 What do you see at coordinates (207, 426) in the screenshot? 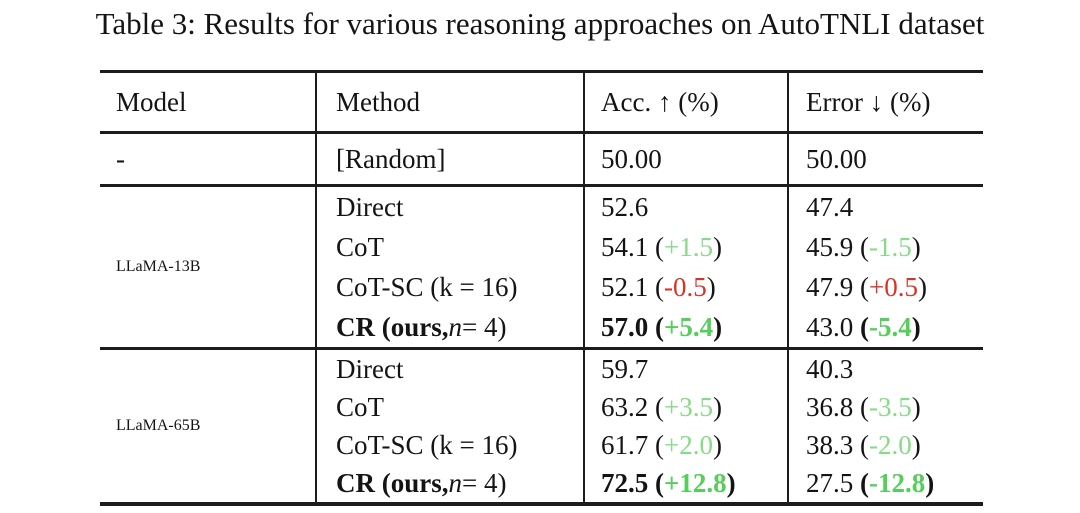
I see `model-cell: LLaMA-65B` at bounding box center [207, 426].